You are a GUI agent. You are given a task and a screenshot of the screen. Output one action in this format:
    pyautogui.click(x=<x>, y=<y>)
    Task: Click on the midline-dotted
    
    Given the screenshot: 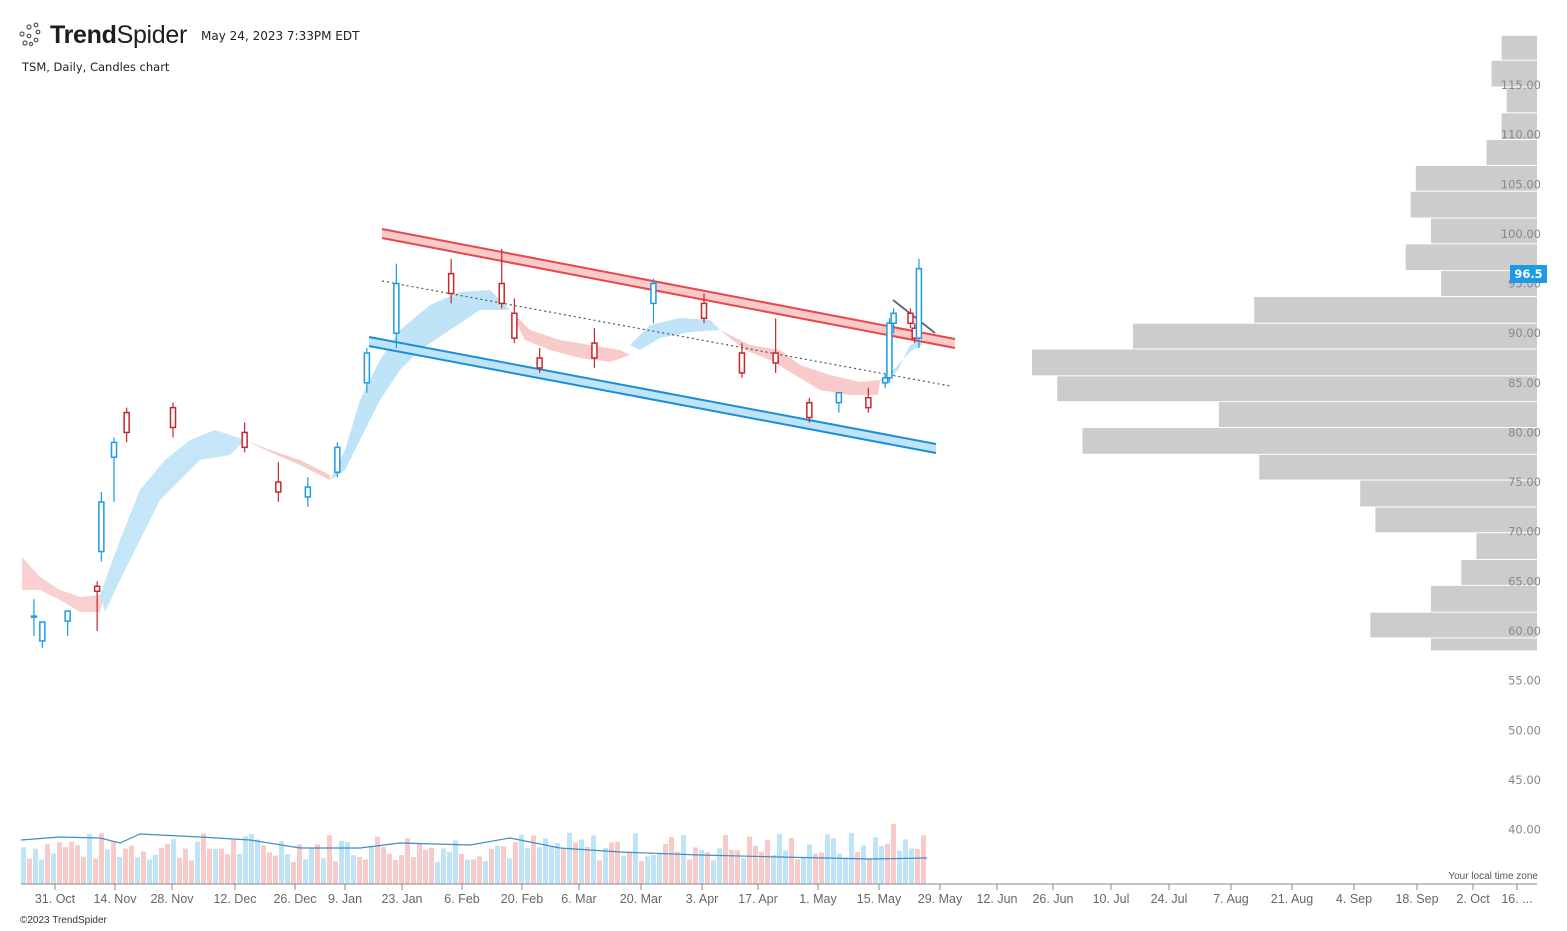 What is the action you would take?
    pyautogui.click(x=666, y=333)
    